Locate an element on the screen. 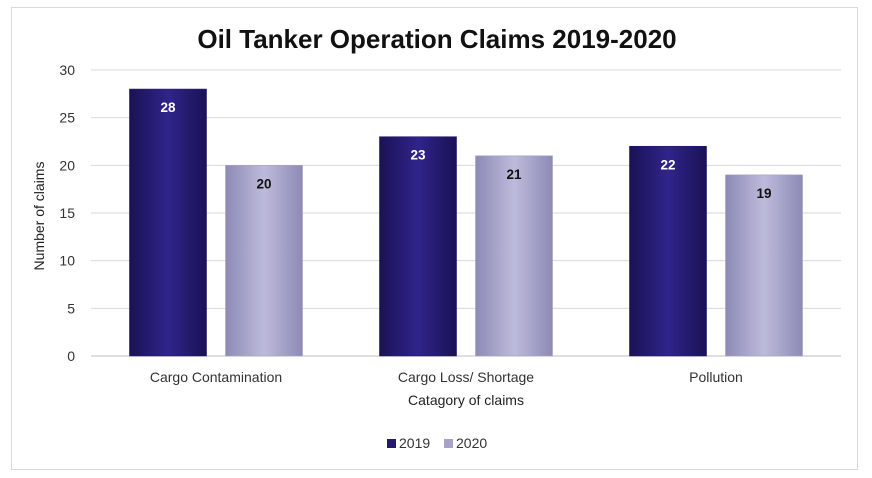 The image size is (872, 478). y-tick-label: 5 is located at coordinates (71, 308).